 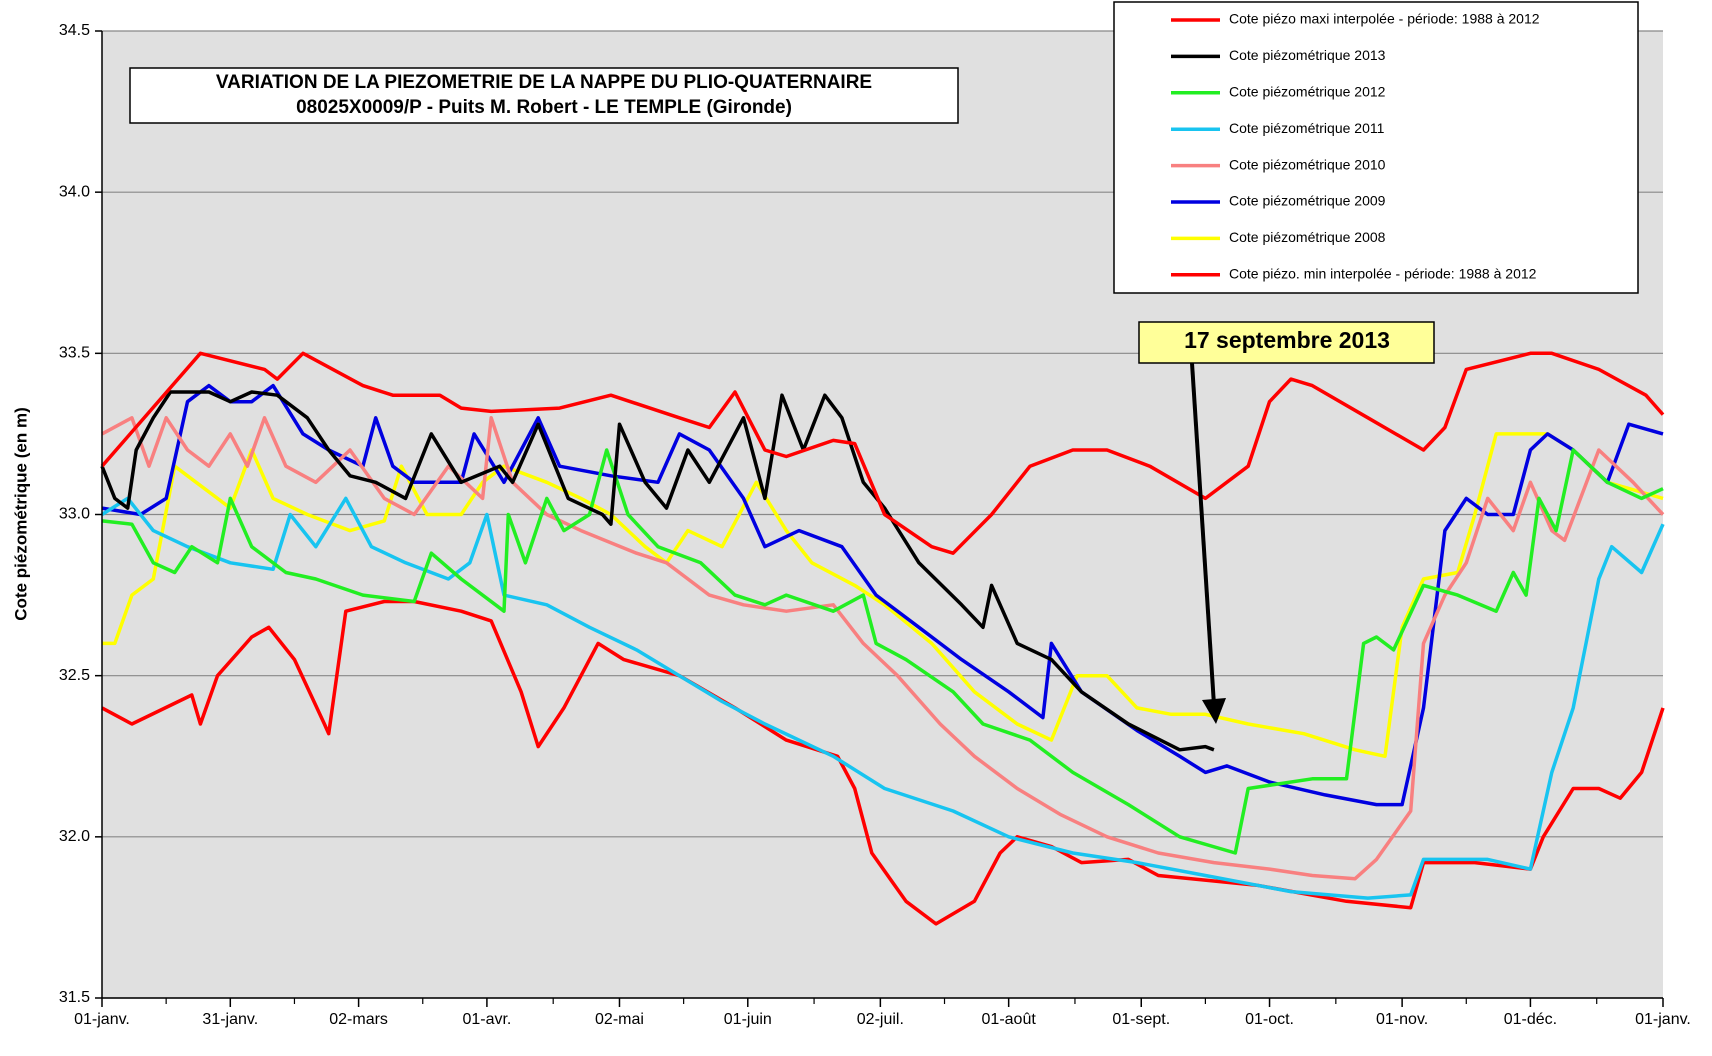 What do you see at coordinates (1402, 1019) in the screenshot?
I see `x-tick-label: 01-nov.` at bounding box center [1402, 1019].